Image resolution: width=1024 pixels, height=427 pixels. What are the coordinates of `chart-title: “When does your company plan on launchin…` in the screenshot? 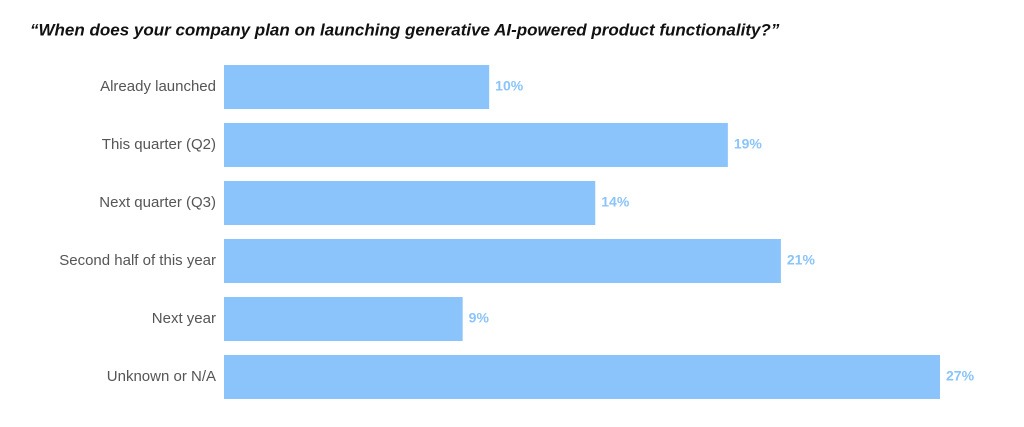 It's located at (405, 29).